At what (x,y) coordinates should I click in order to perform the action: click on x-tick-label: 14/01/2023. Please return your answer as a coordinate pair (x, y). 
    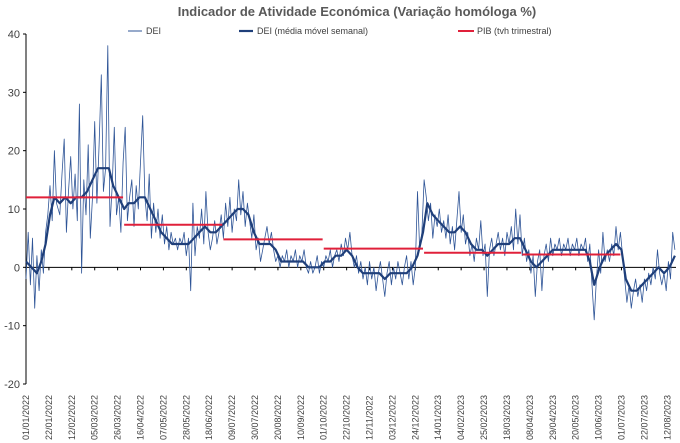
    Looking at the image, I should click on (438, 417).